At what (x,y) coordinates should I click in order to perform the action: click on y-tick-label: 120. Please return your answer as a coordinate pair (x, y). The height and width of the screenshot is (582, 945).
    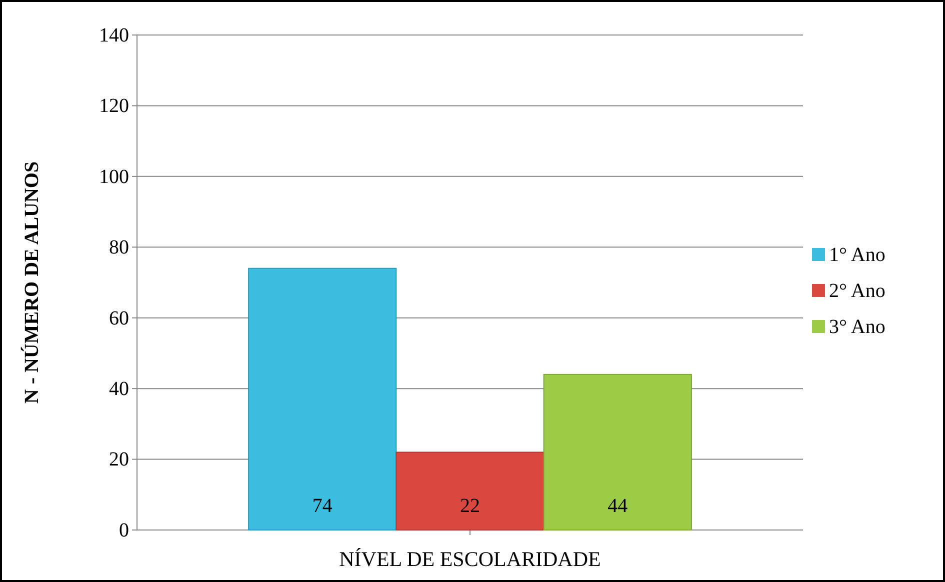
    Looking at the image, I should click on (114, 106).